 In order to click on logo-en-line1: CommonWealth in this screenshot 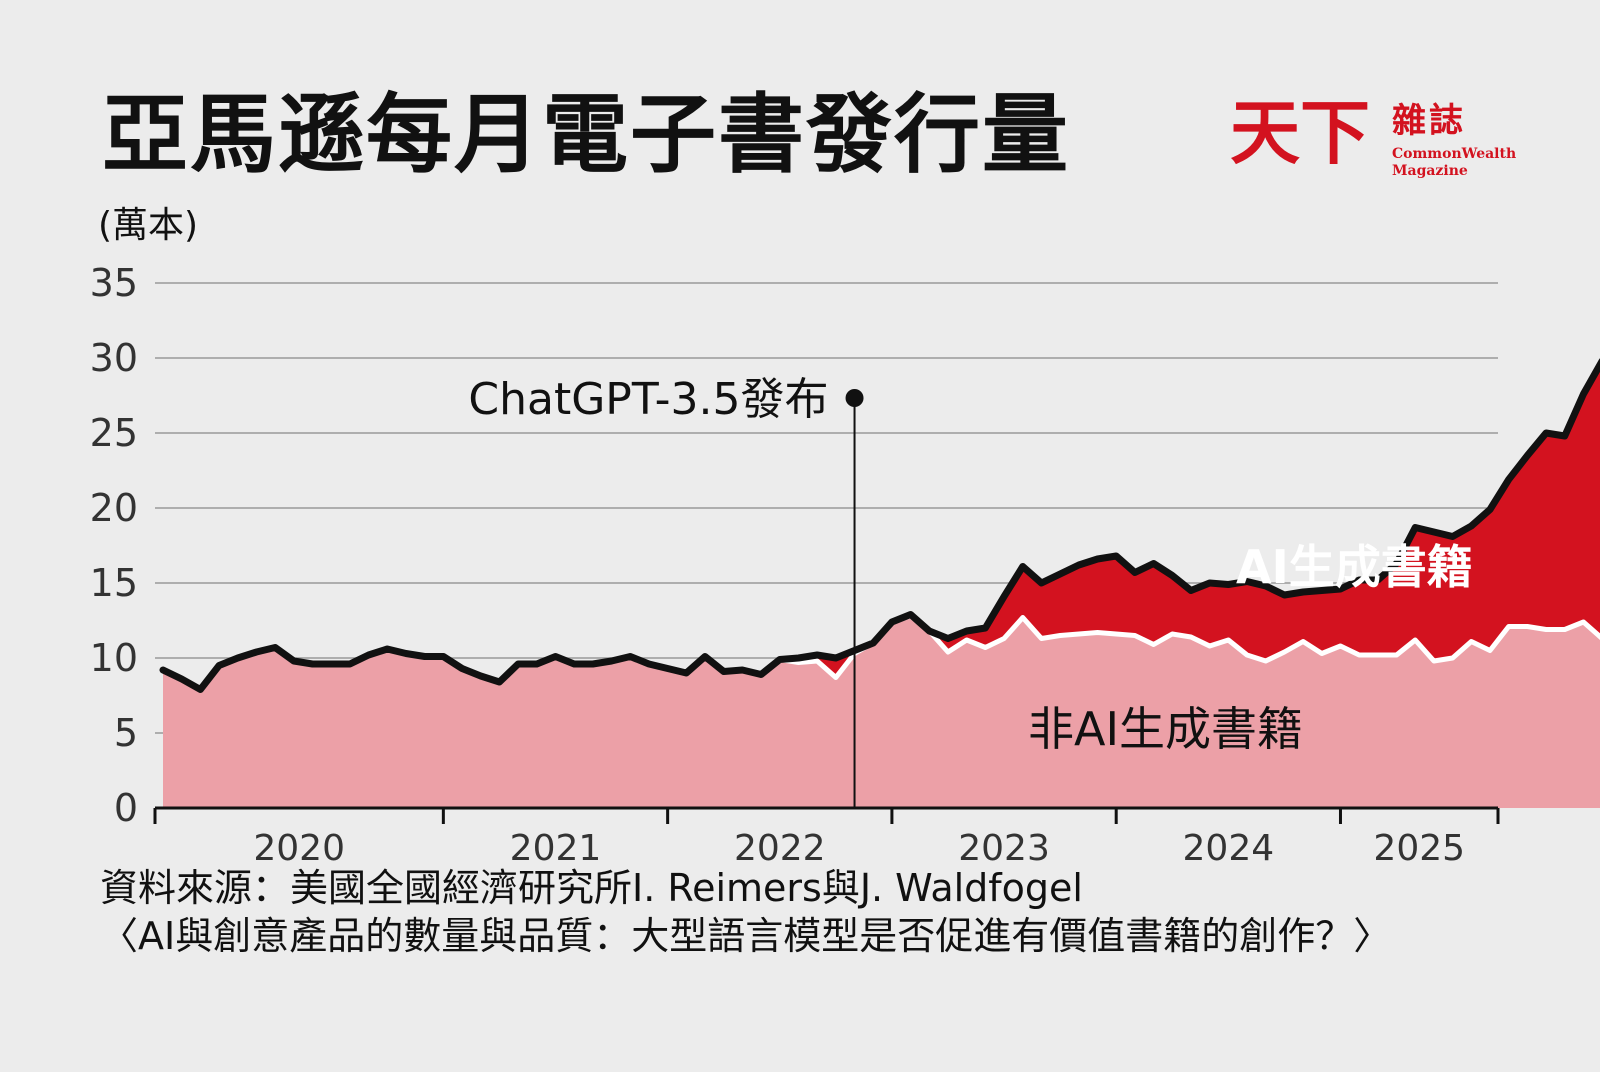, I will do `click(1454, 154)`.